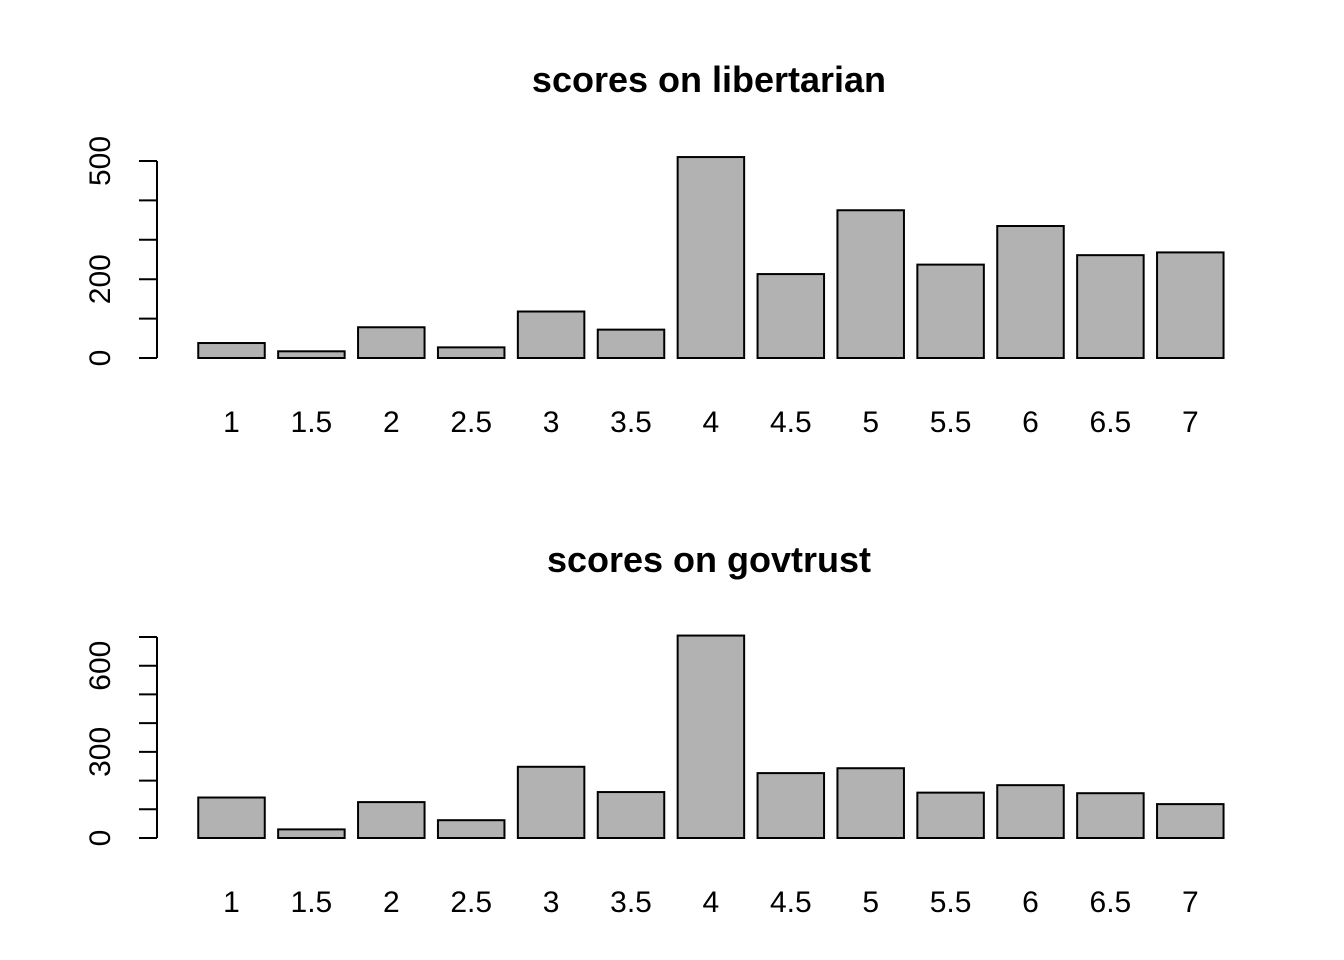 This screenshot has width=1344, height=960. Describe the element at coordinates (100, 279) in the screenshot. I see `y-tick-label: 200` at that location.